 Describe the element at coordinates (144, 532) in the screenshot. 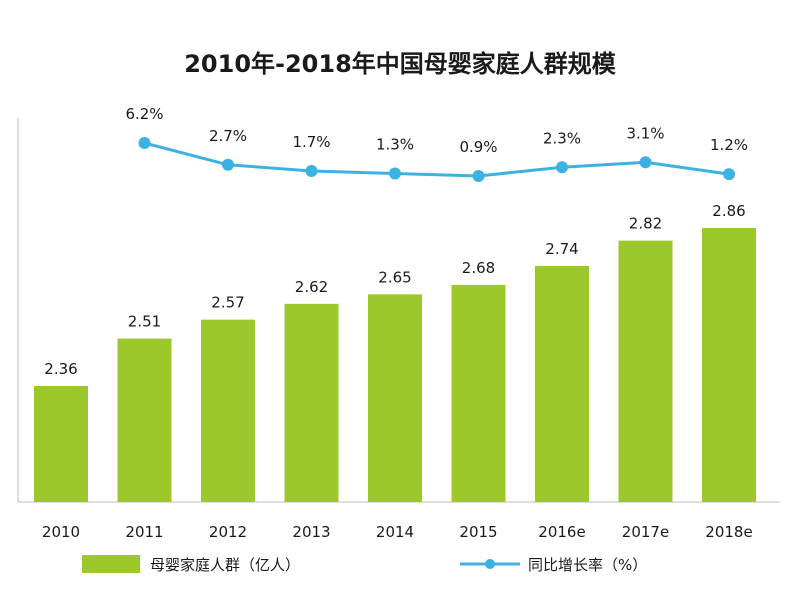

I see `x-tick-2011: 2011` at that location.